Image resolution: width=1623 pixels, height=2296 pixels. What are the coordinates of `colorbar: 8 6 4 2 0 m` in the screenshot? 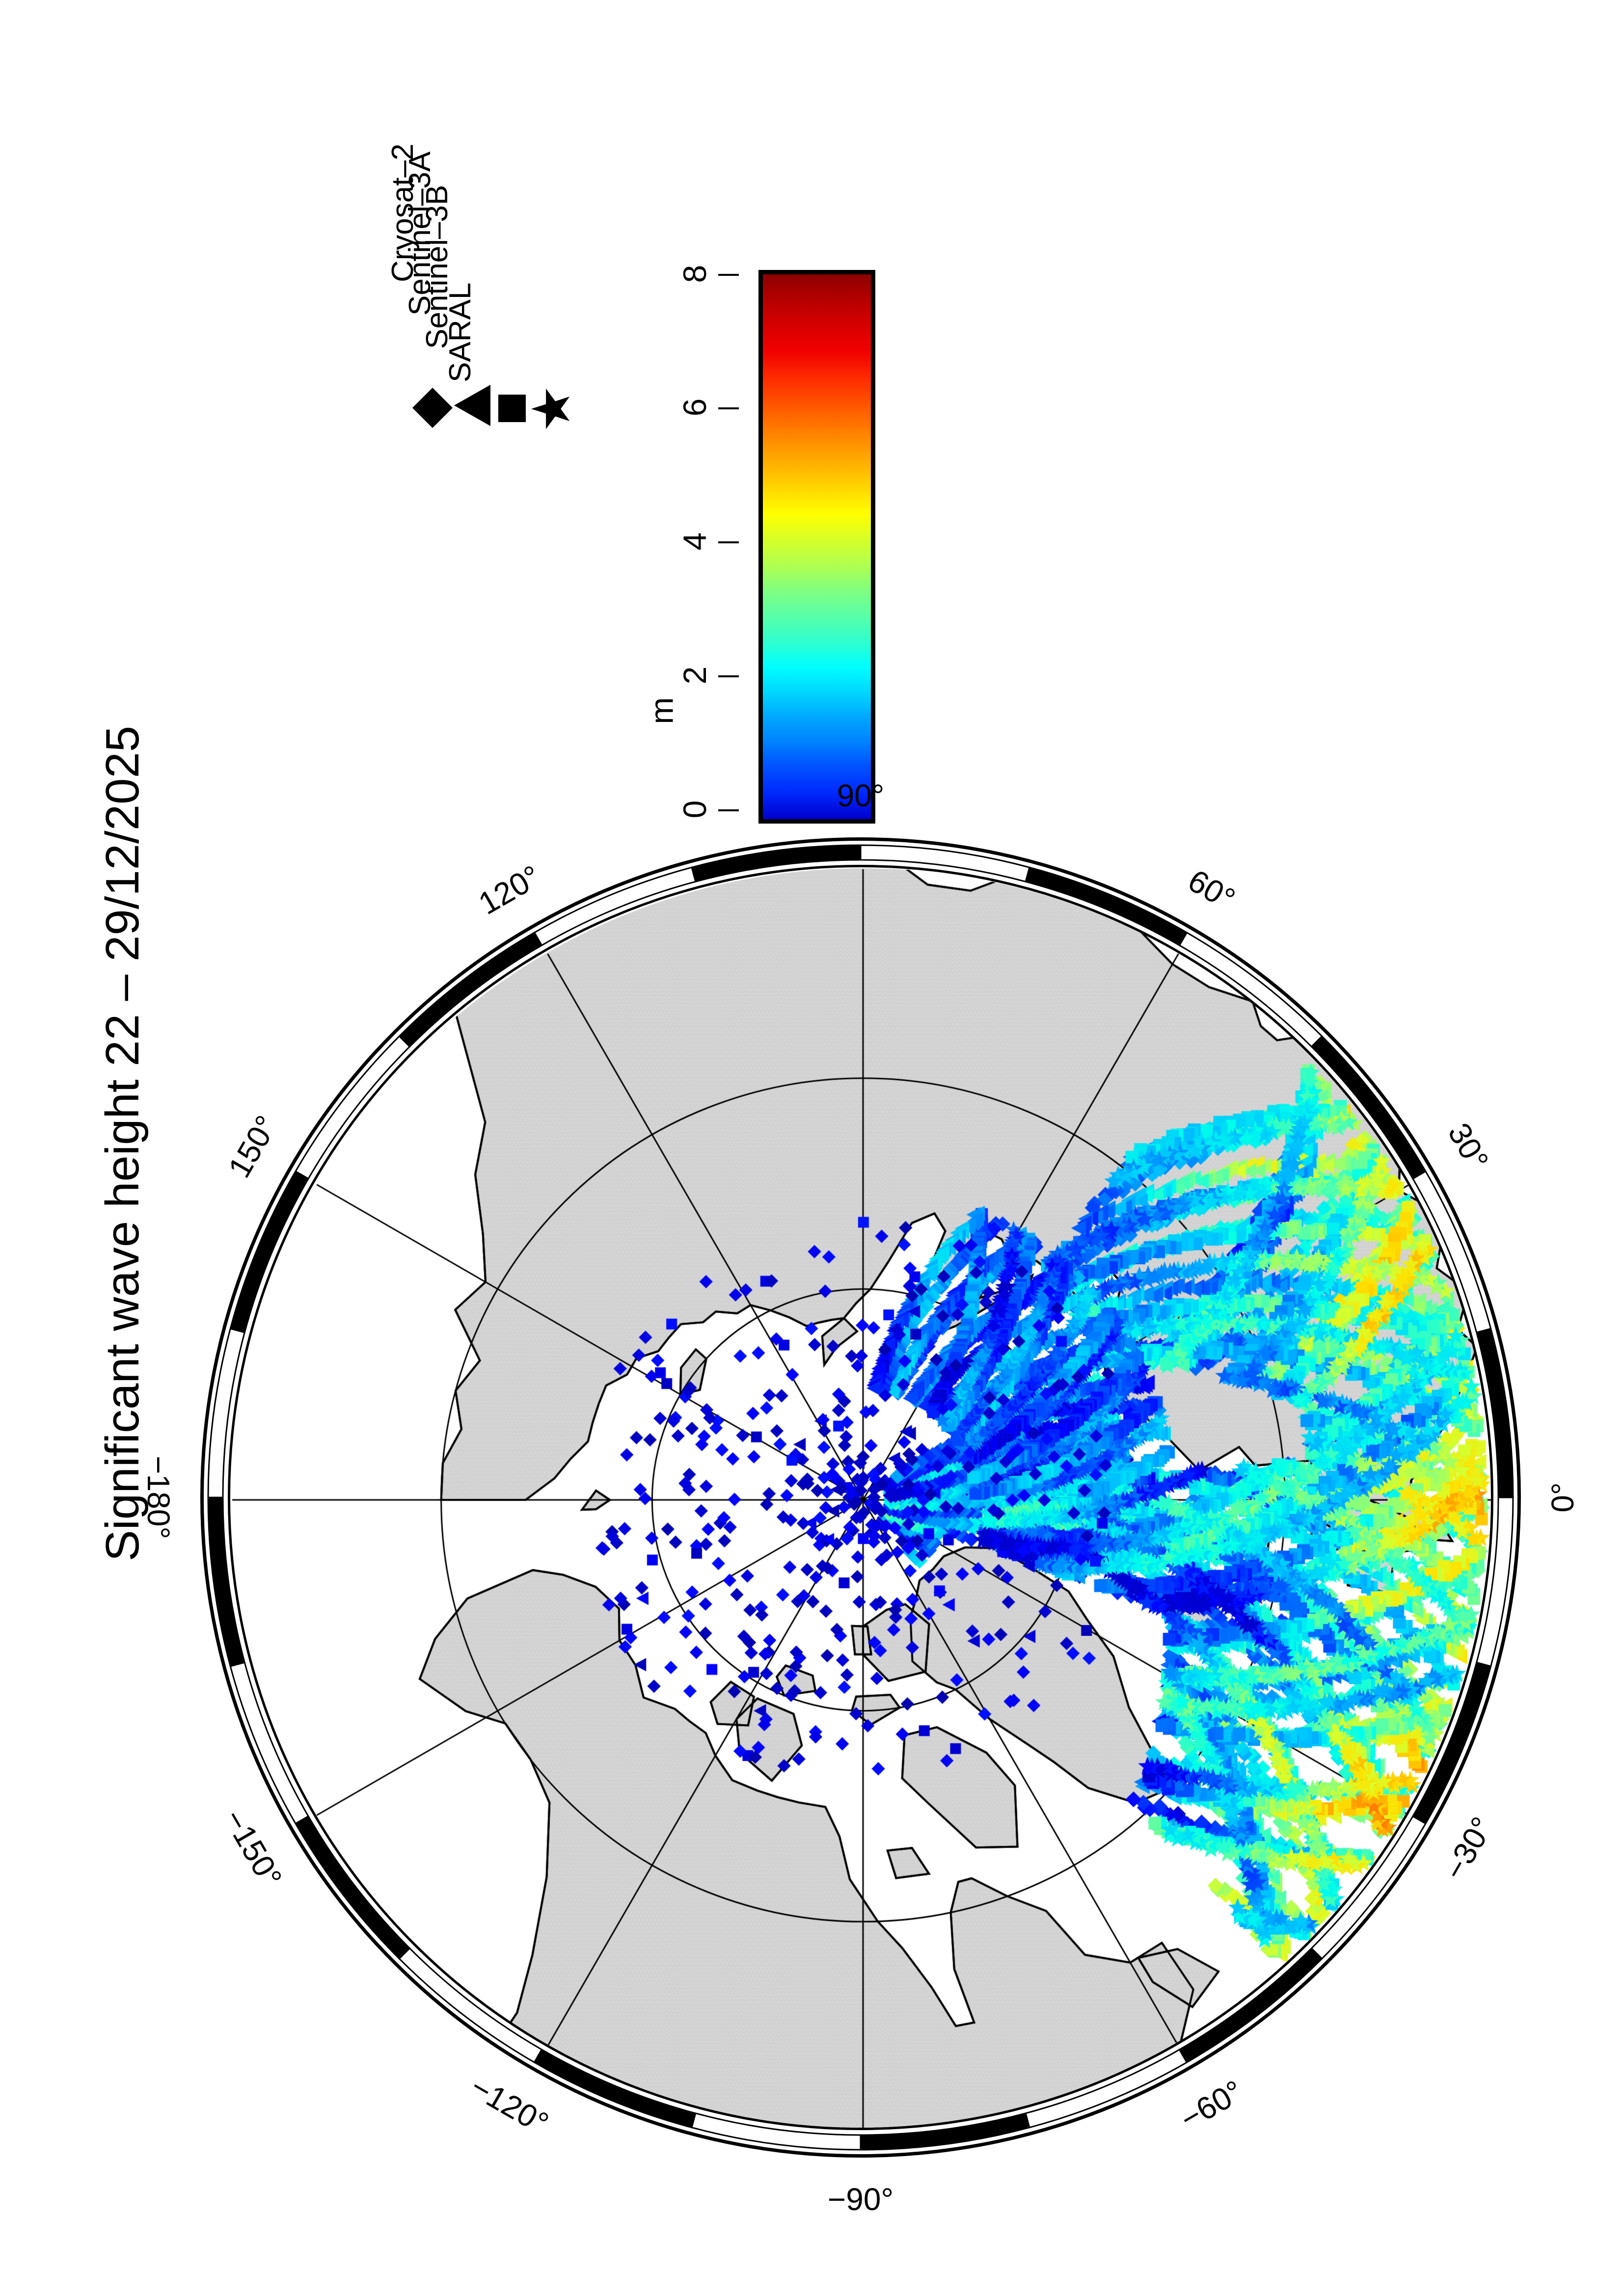 It's located at (818, 530).